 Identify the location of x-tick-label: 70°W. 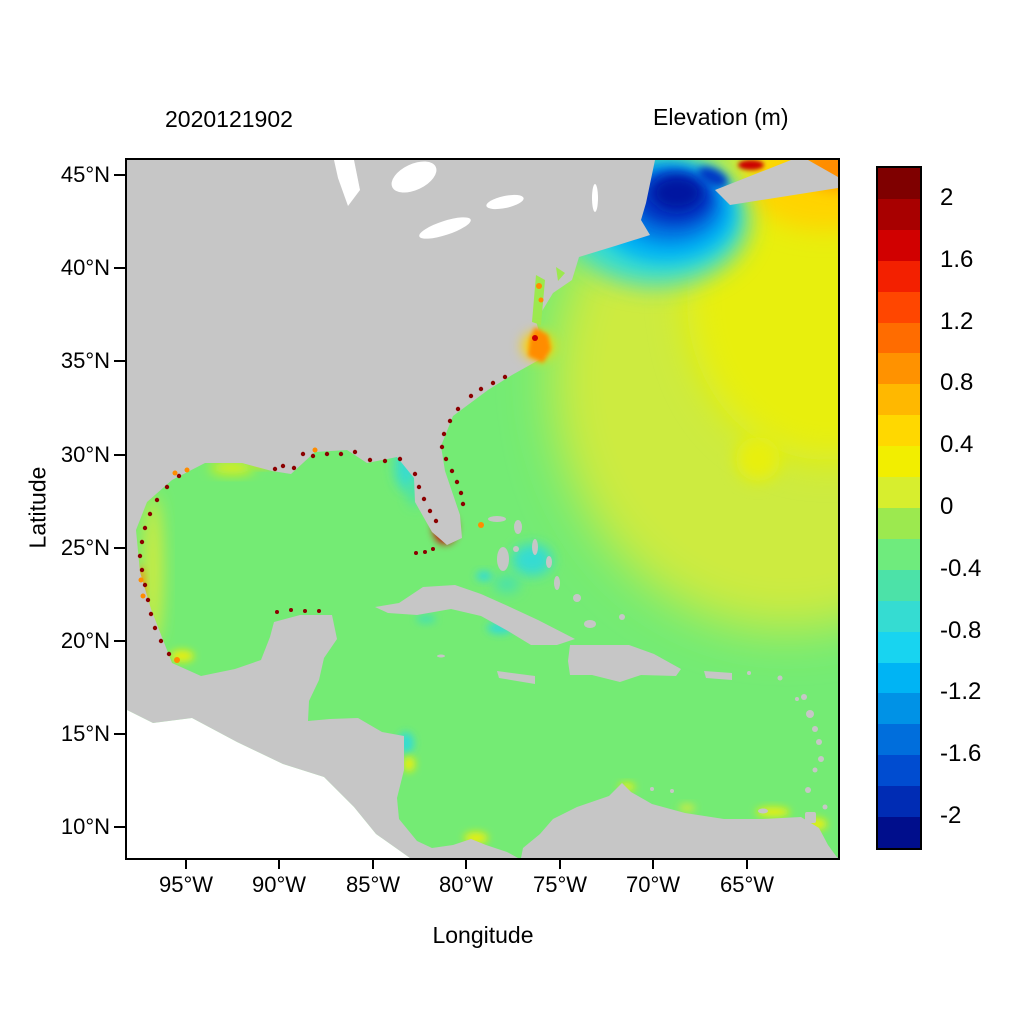
(653, 884).